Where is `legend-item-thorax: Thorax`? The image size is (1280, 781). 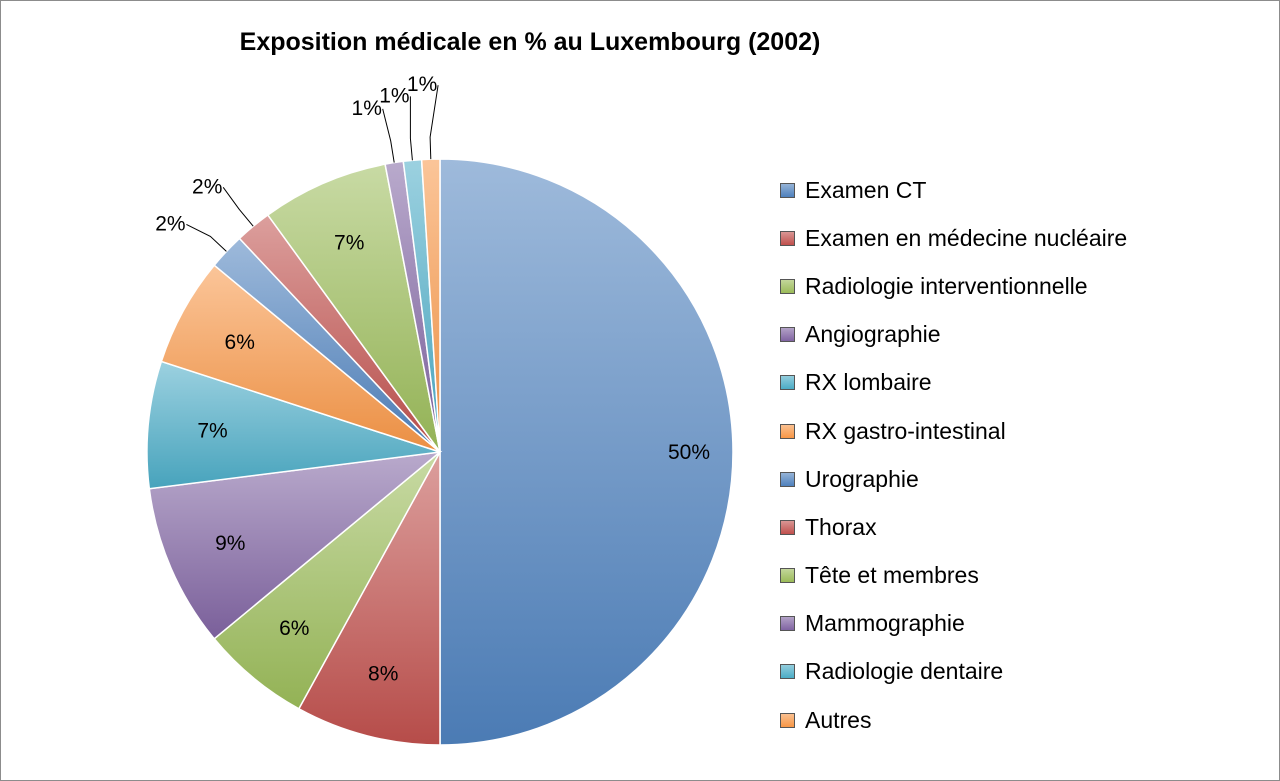 legend-item-thorax: Thorax is located at coordinates (953, 527).